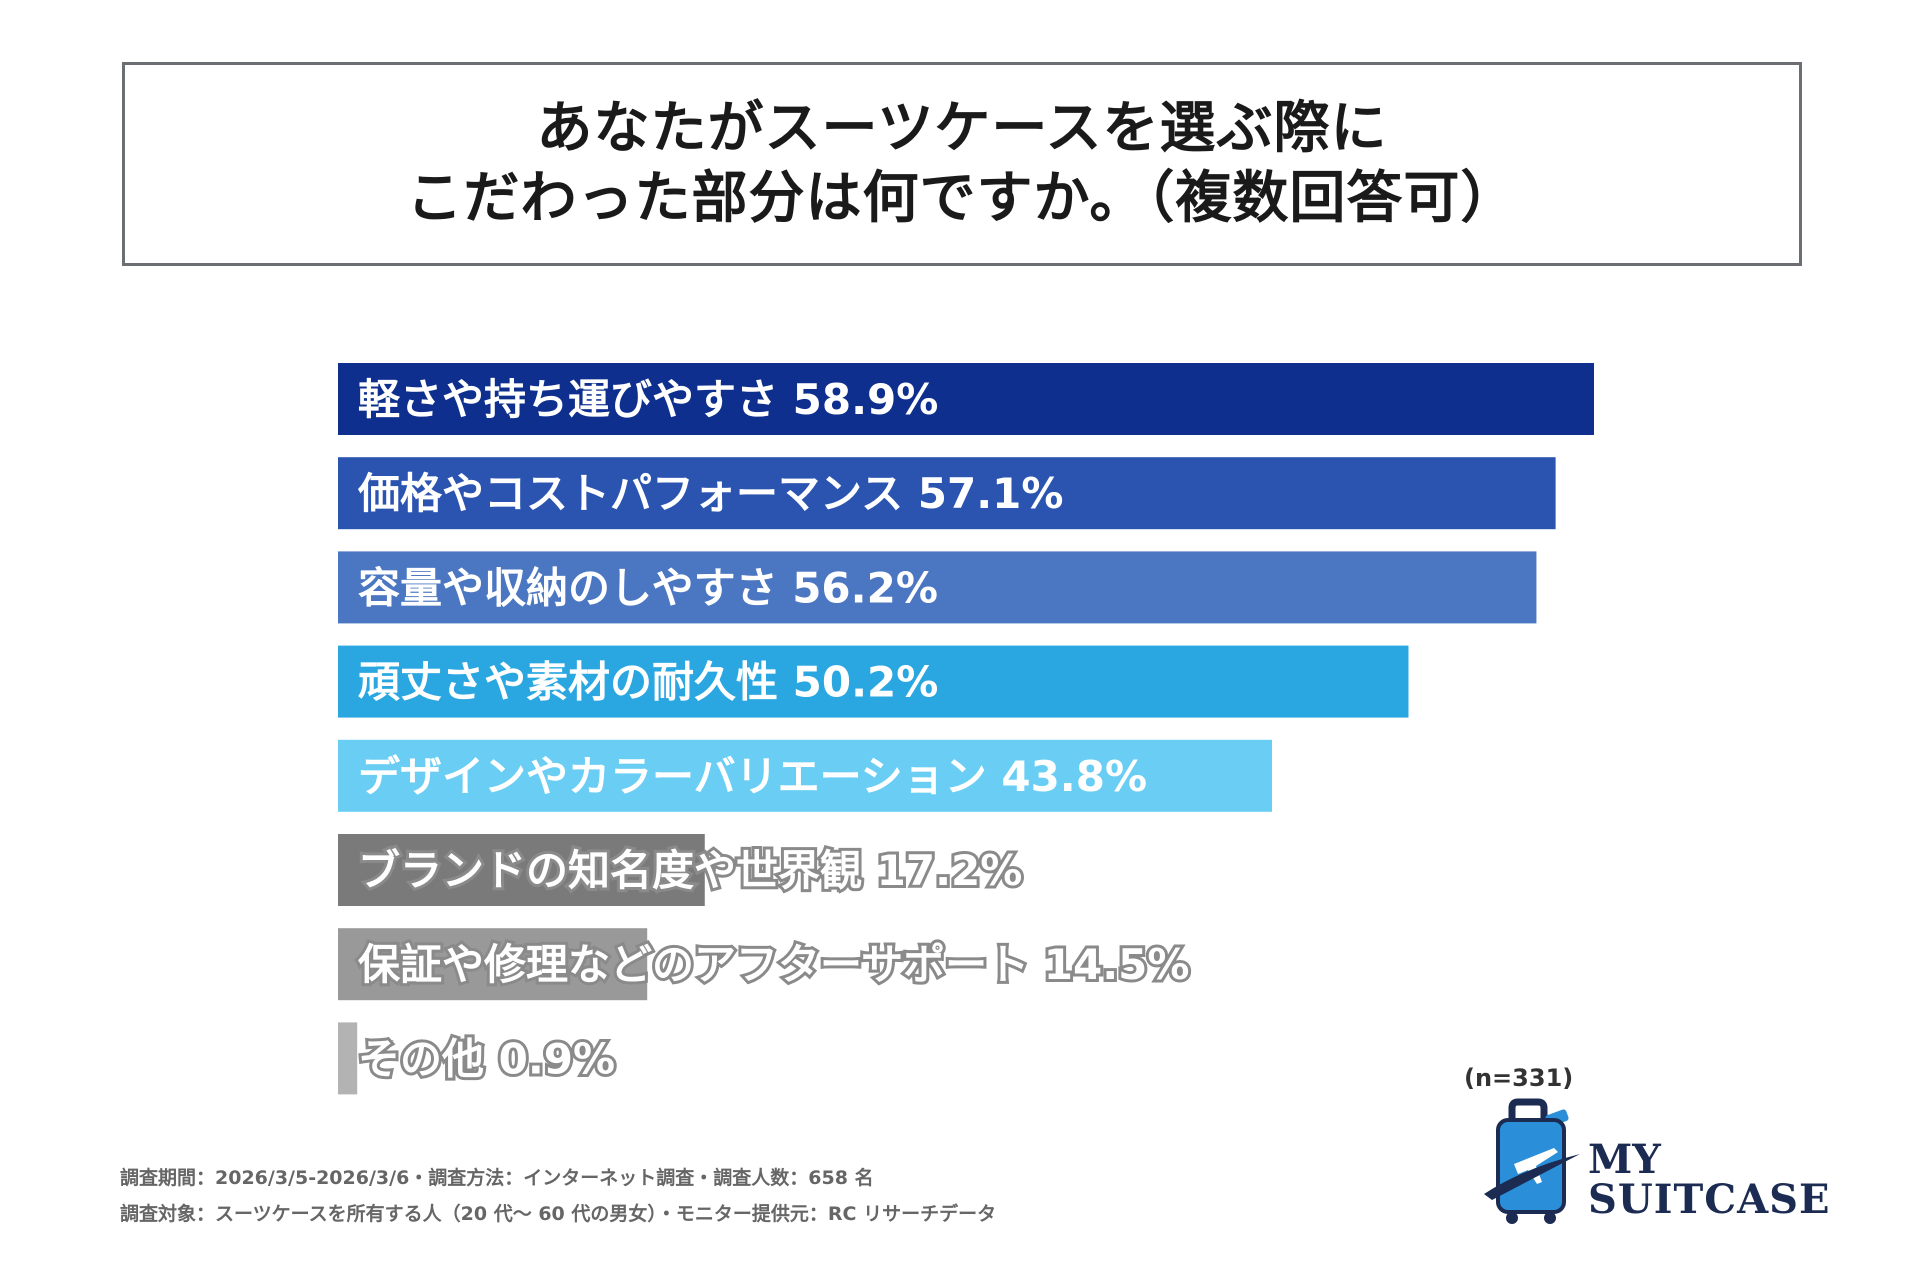 The width and height of the screenshot is (1920, 1280). I want to click on bar-label-5: ブランドの知名度や世界観 17.2%, so click(690, 870).